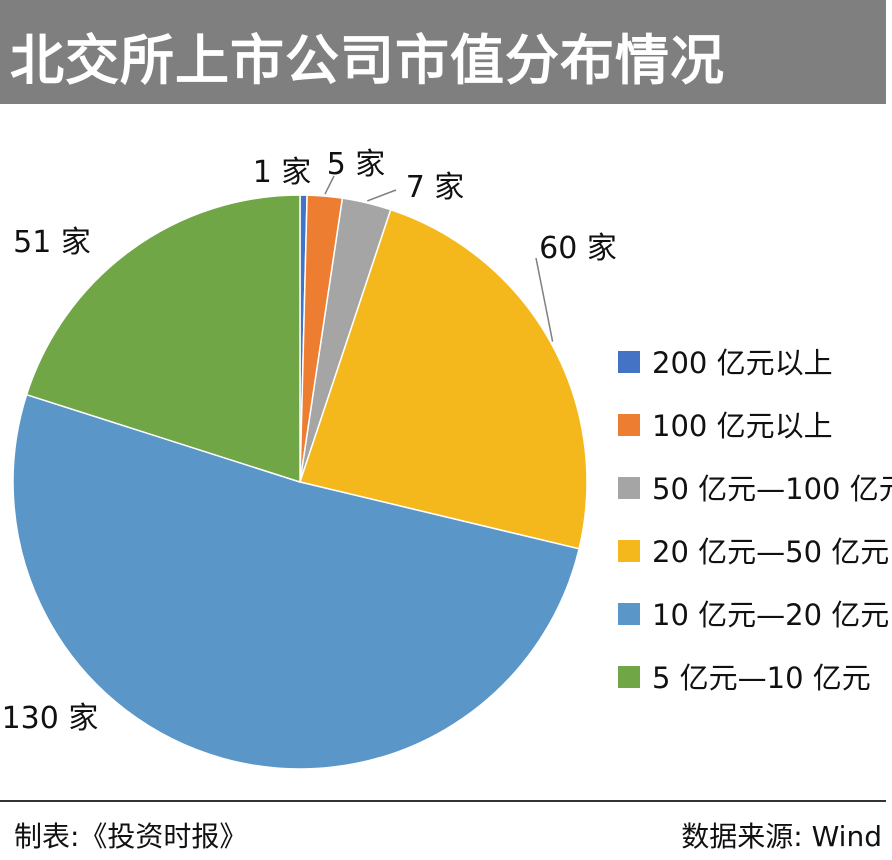 Image resolution: width=892 pixels, height=860 pixels. I want to click on legend-label: 10 亿元—20 亿元, so click(770, 615).